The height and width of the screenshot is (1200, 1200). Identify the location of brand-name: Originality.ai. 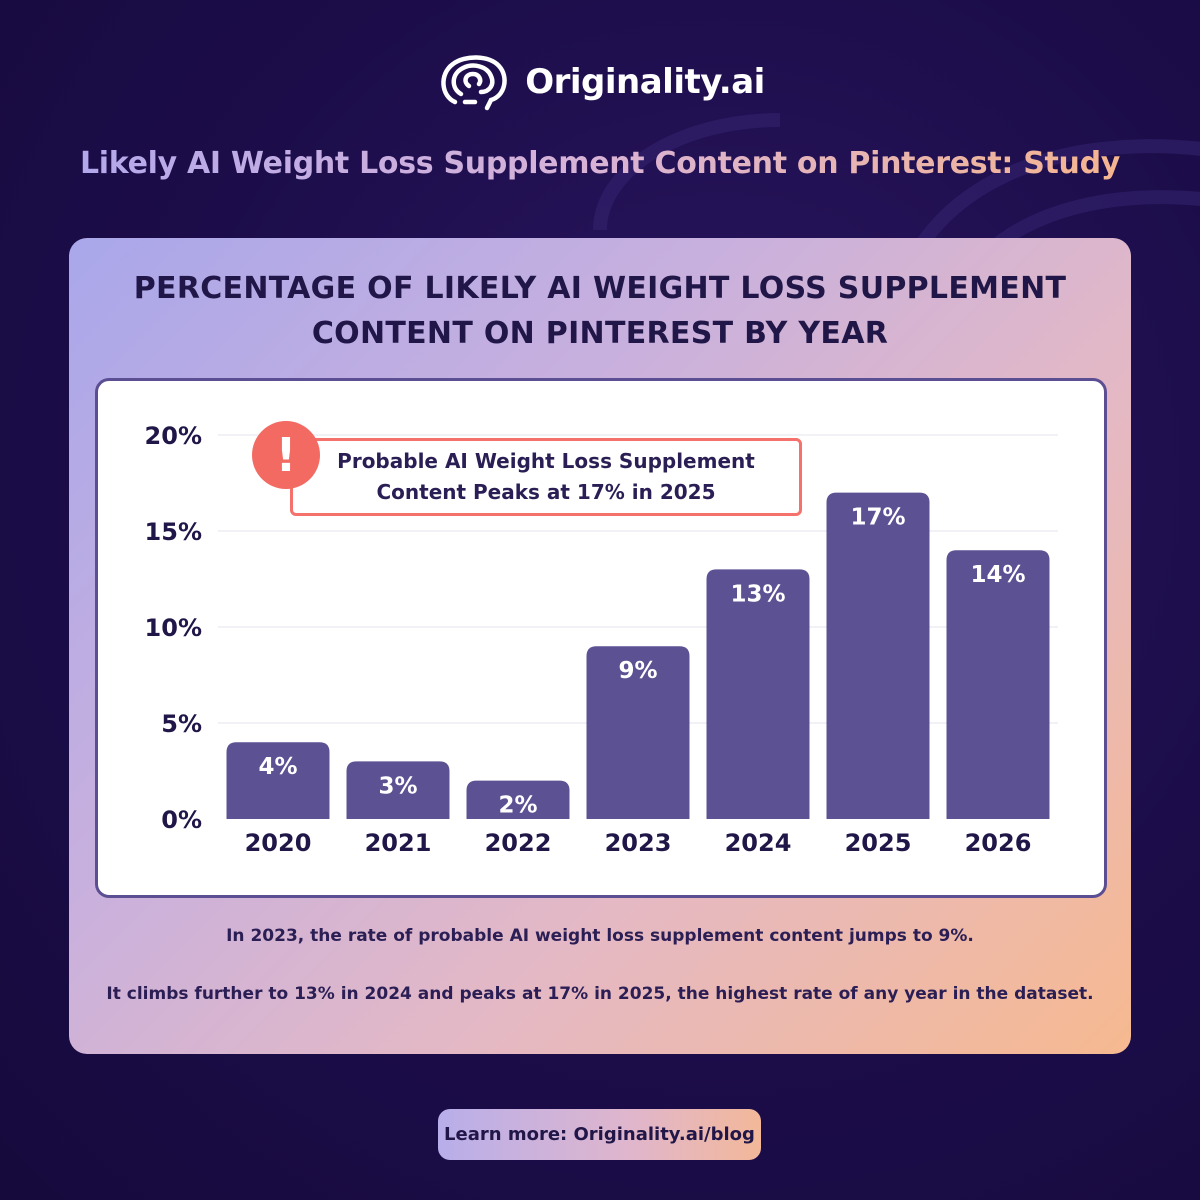
(645, 82).